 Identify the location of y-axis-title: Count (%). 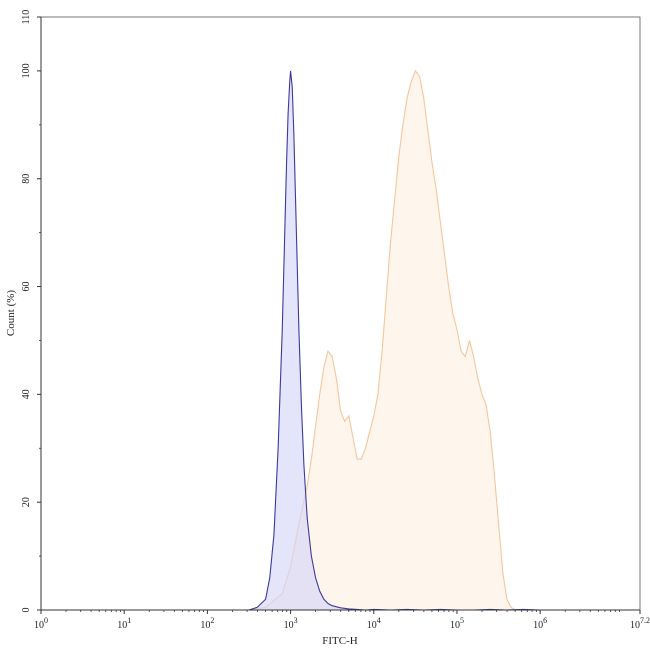
(11, 313).